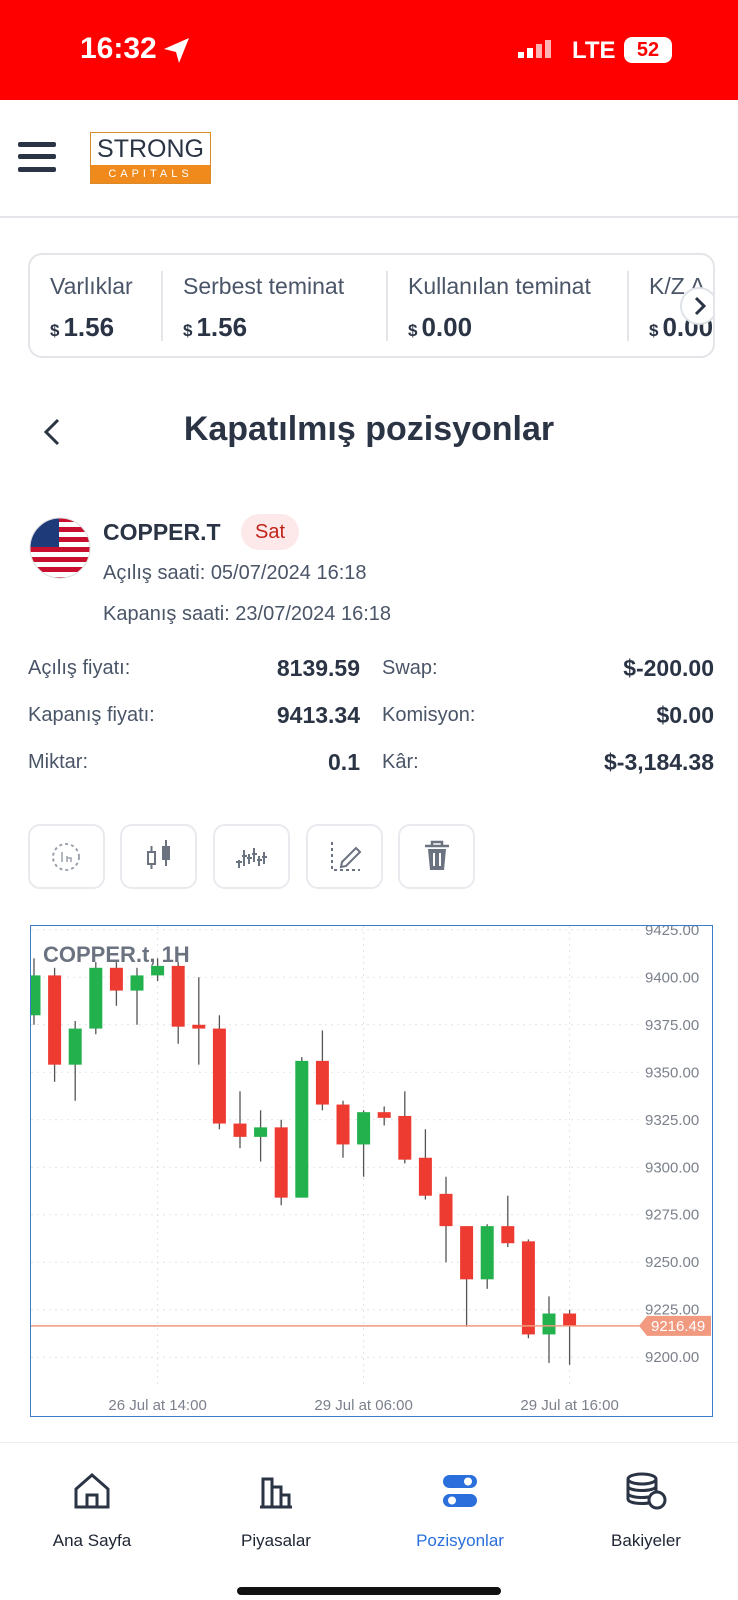 The height and width of the screenshot is (1600, 738). Describe the element at coordinates (91, 308) in the screenshot. I see `summary-item: Varlıklar $1.56` at that location.